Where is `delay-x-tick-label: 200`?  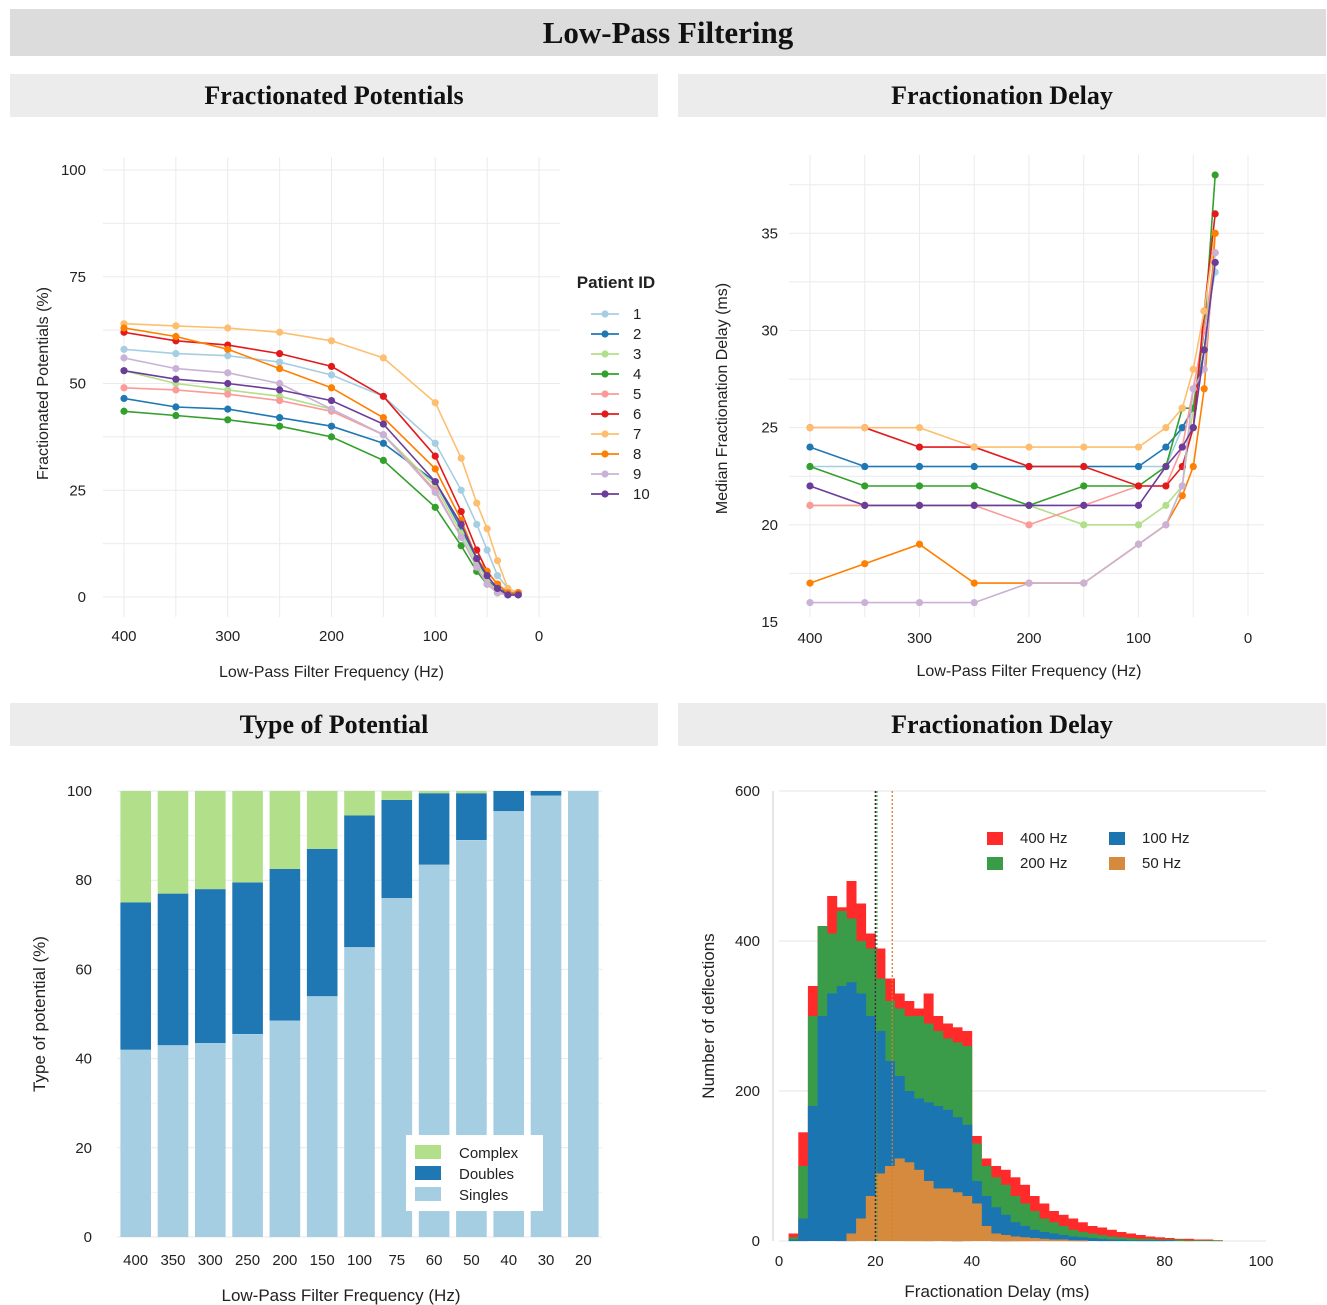
delay-x-tick-label: 200 is located at coordinates (1028, 638).